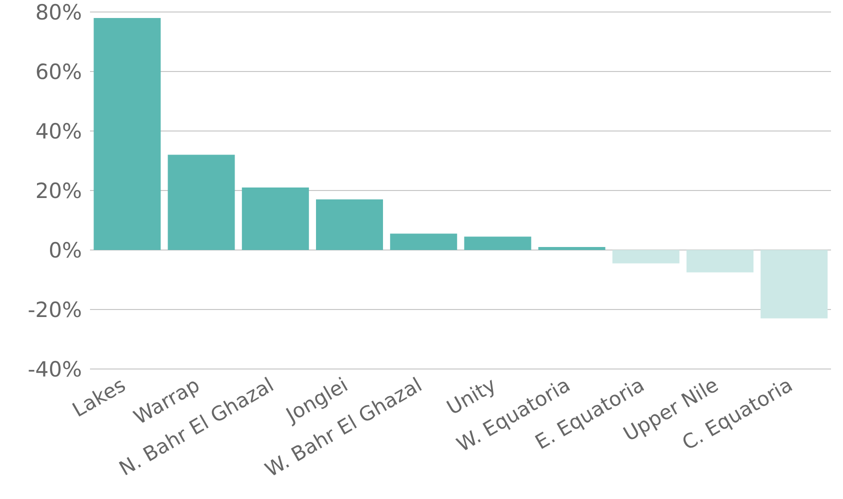 The width and height of the screenshot is (843, 499). I want to click on y-tick-label: 20%, so click(58, 190).